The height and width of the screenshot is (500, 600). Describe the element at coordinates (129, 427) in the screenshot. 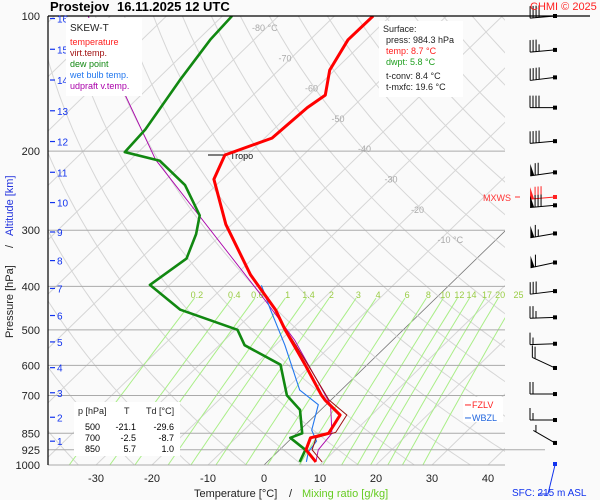

I see `table-row: 500 -21.1 -29.6` at that location.